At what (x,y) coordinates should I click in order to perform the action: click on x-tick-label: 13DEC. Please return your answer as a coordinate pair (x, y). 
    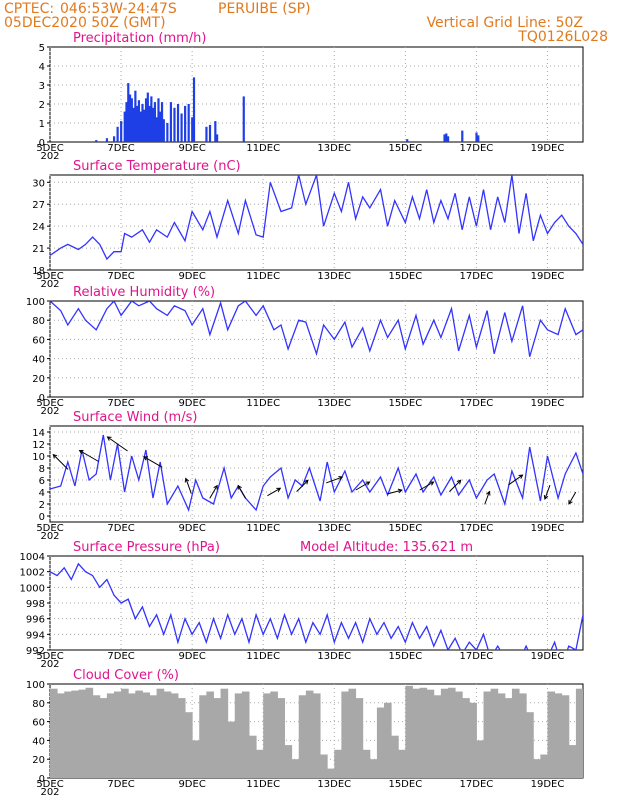
    Looking at the image, I should click on (334, 528).